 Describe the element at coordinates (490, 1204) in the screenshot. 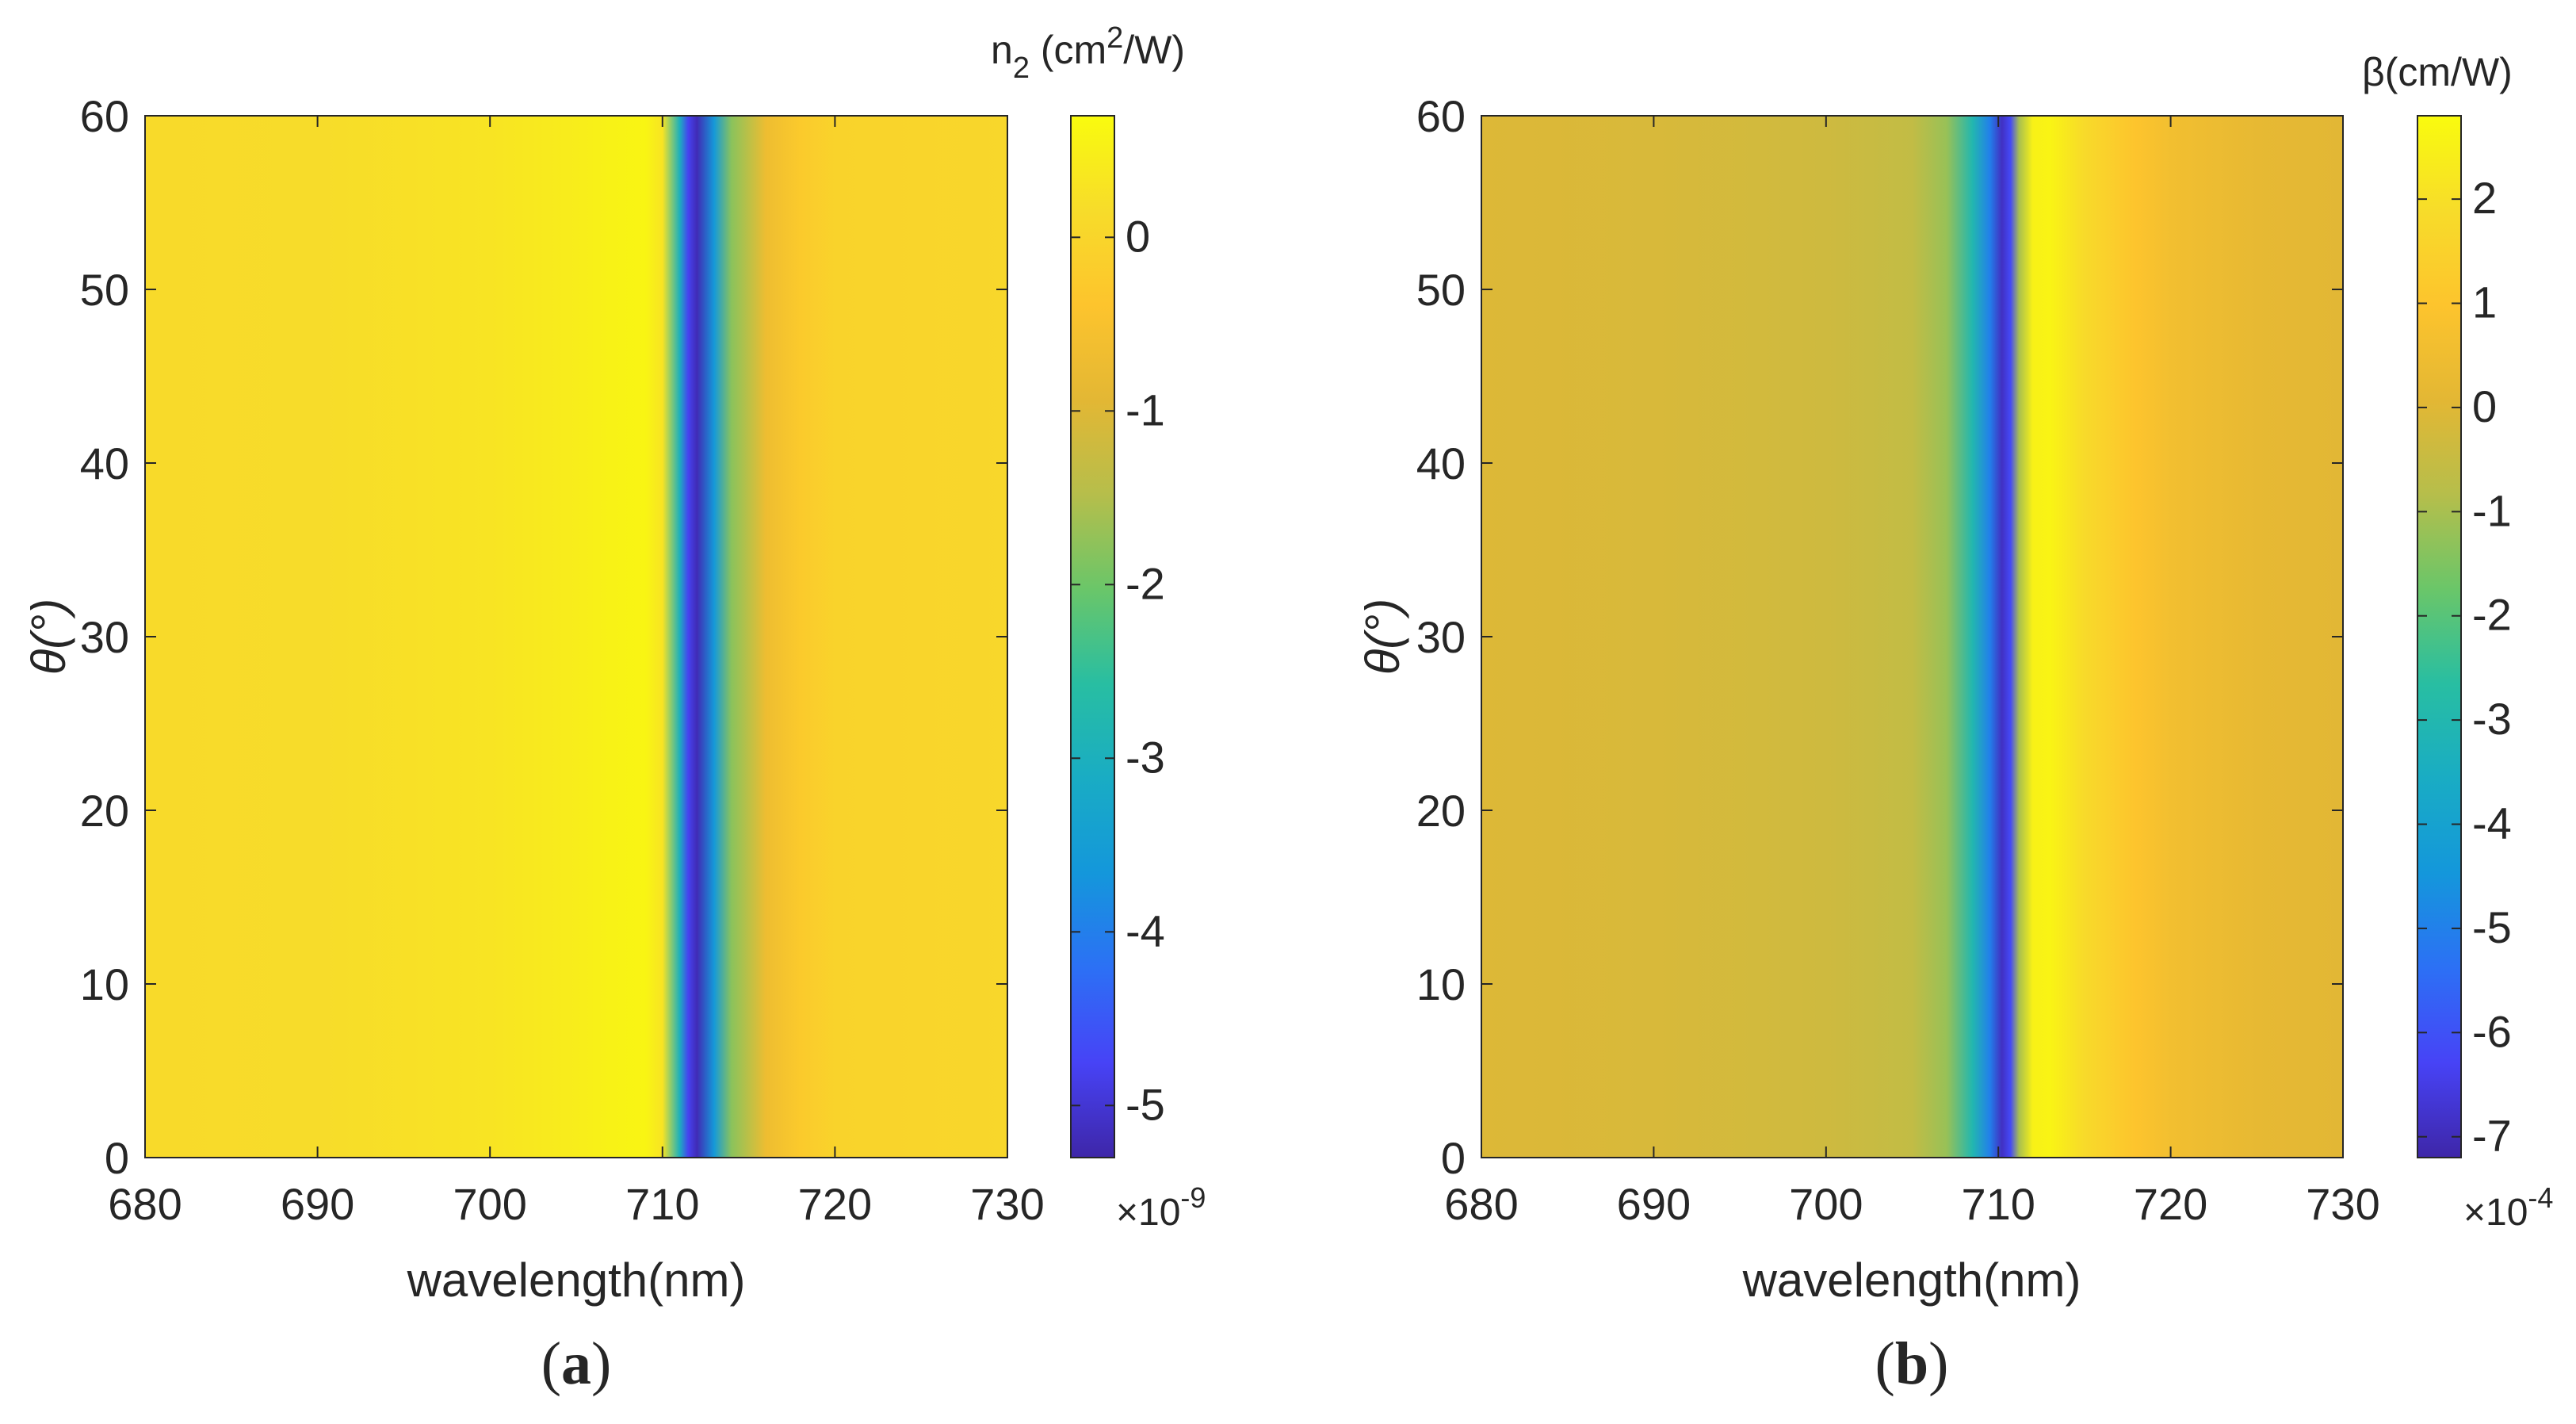

I see `x-tick-label-a: 700` at that location.